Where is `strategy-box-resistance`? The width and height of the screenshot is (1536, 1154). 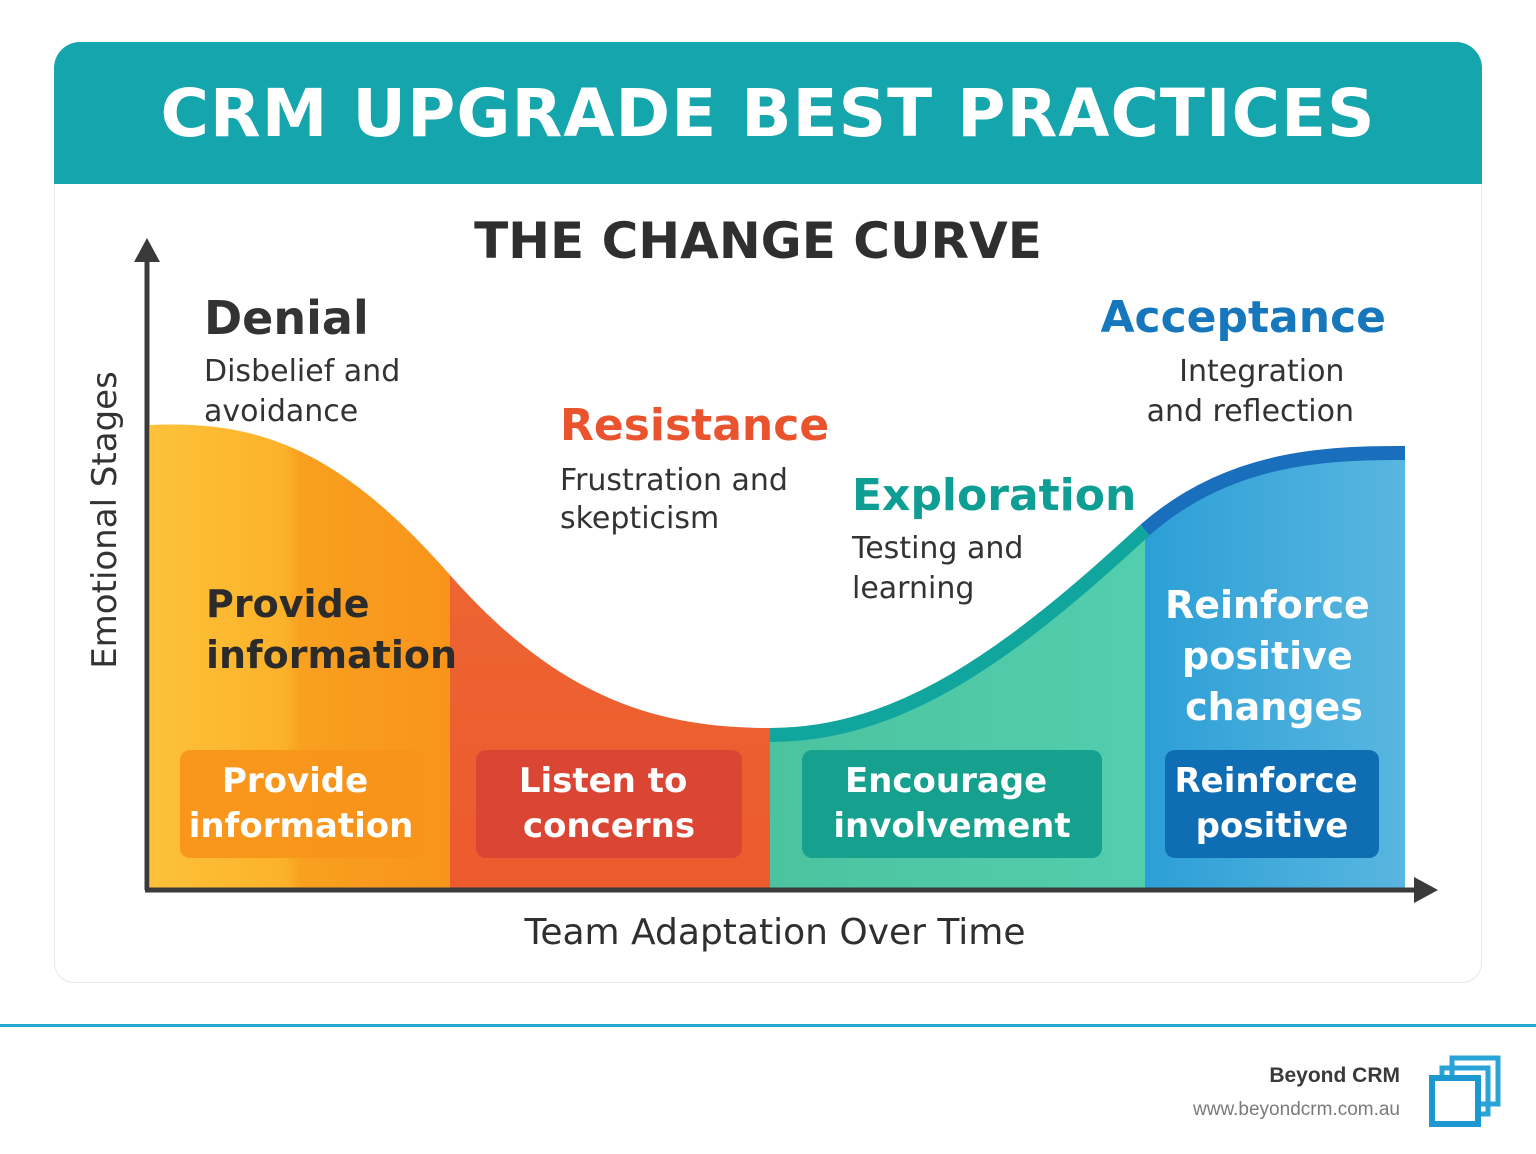 strategy-box-resistance is located at coordinates (609, 804).